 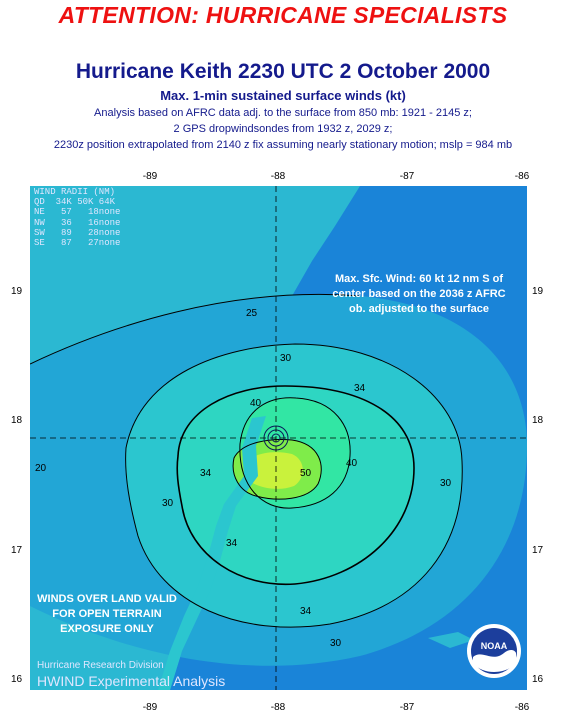 I want to click on contour-34kt, so click(x=295, y=485).